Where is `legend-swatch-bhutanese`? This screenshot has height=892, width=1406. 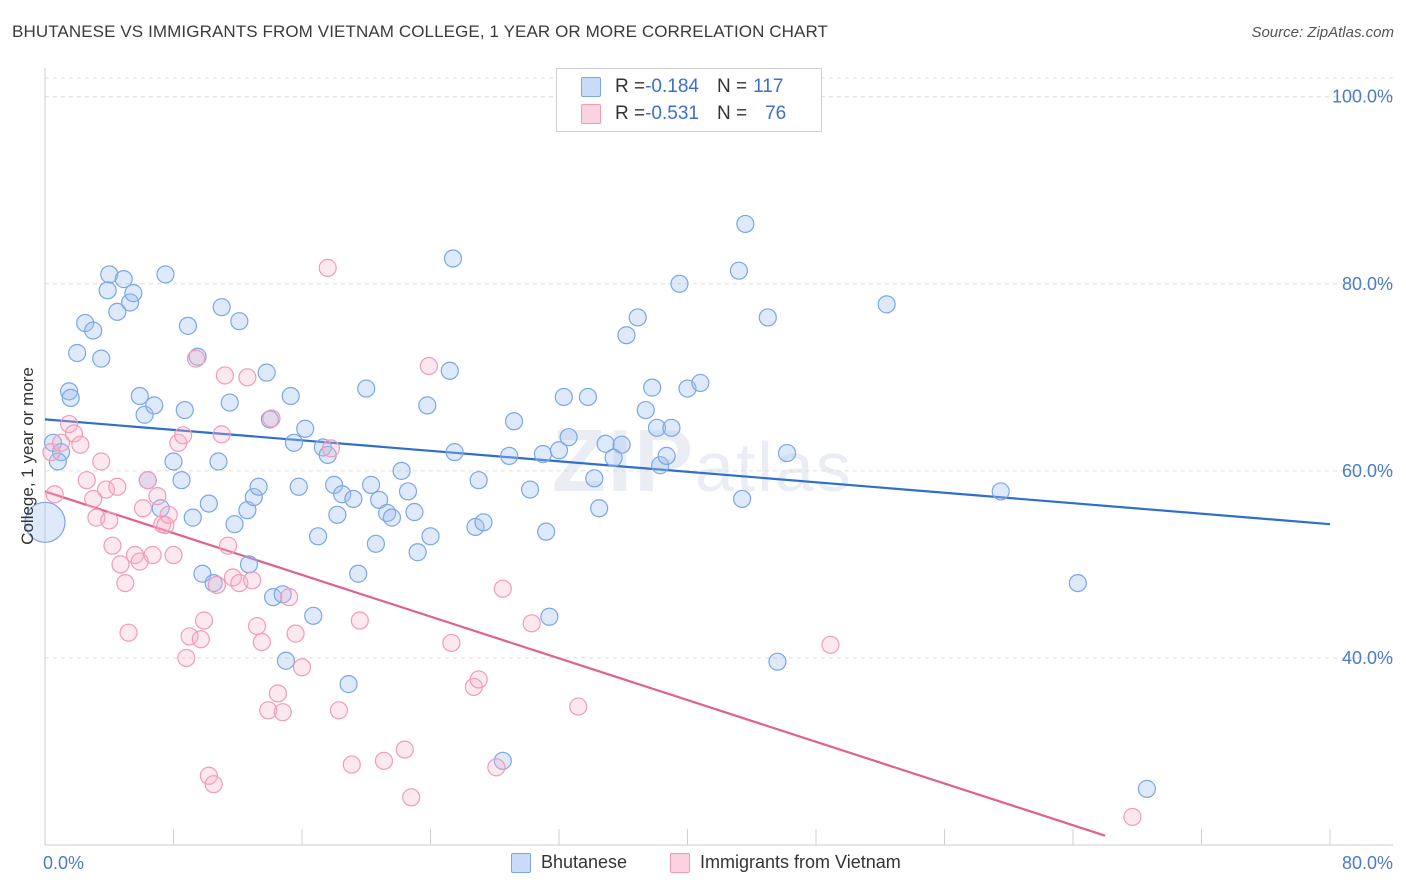
legend-swatch-bhutanese is located at coordinates (521, 862).